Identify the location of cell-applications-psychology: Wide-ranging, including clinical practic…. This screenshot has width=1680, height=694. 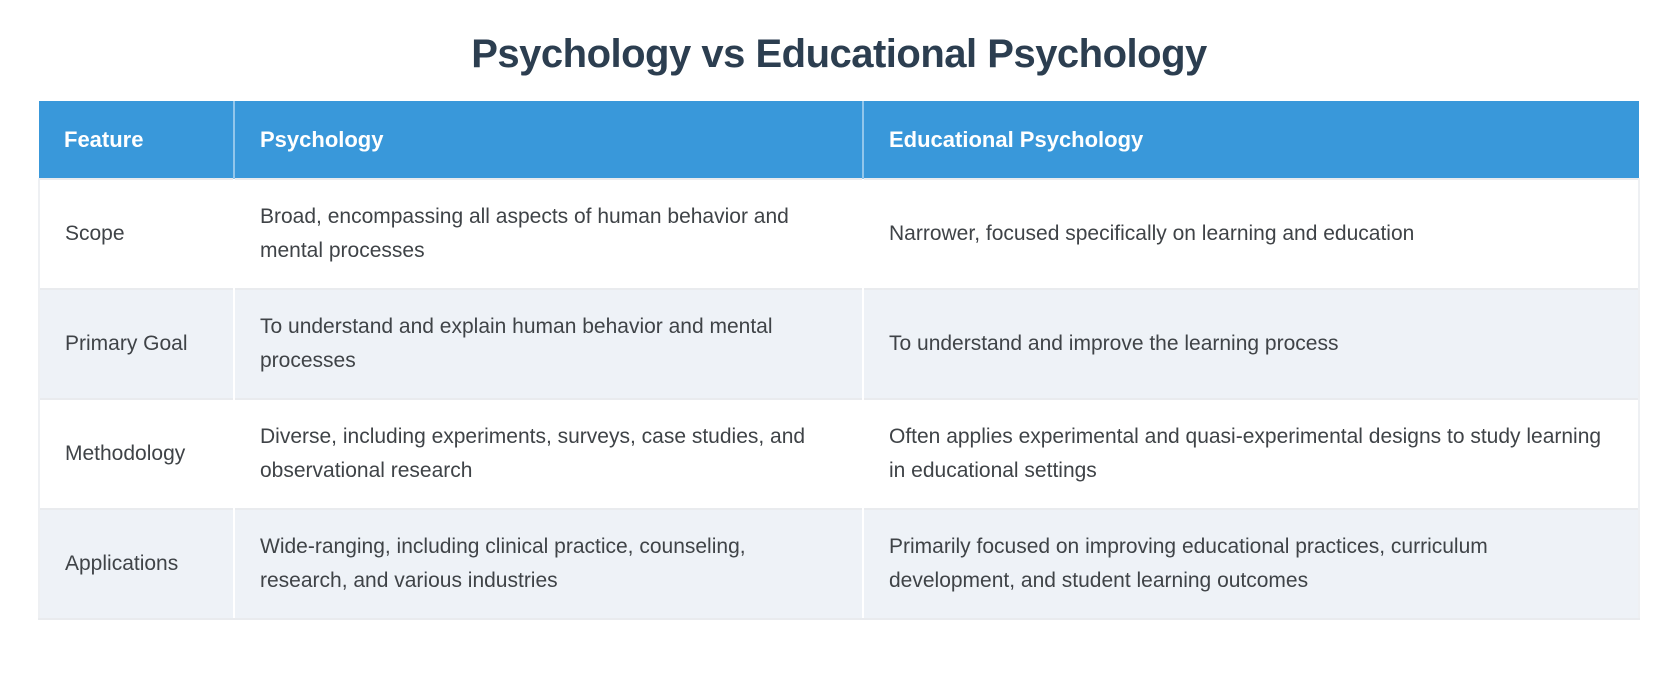
(549, 564).